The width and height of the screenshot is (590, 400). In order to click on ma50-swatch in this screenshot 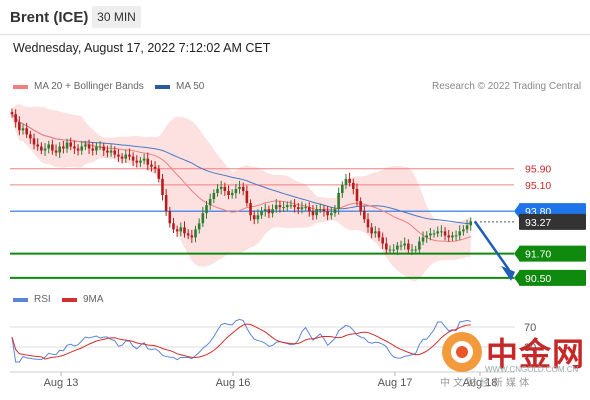, I will do `click(162, 86)`.